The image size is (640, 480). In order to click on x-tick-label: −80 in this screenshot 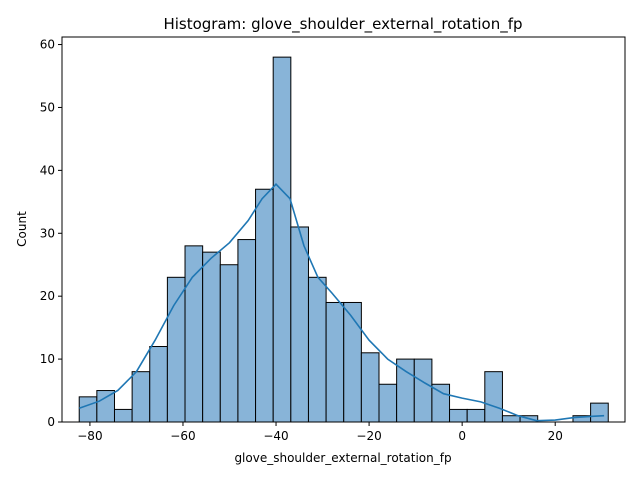, I will do `click(89, 436)`.